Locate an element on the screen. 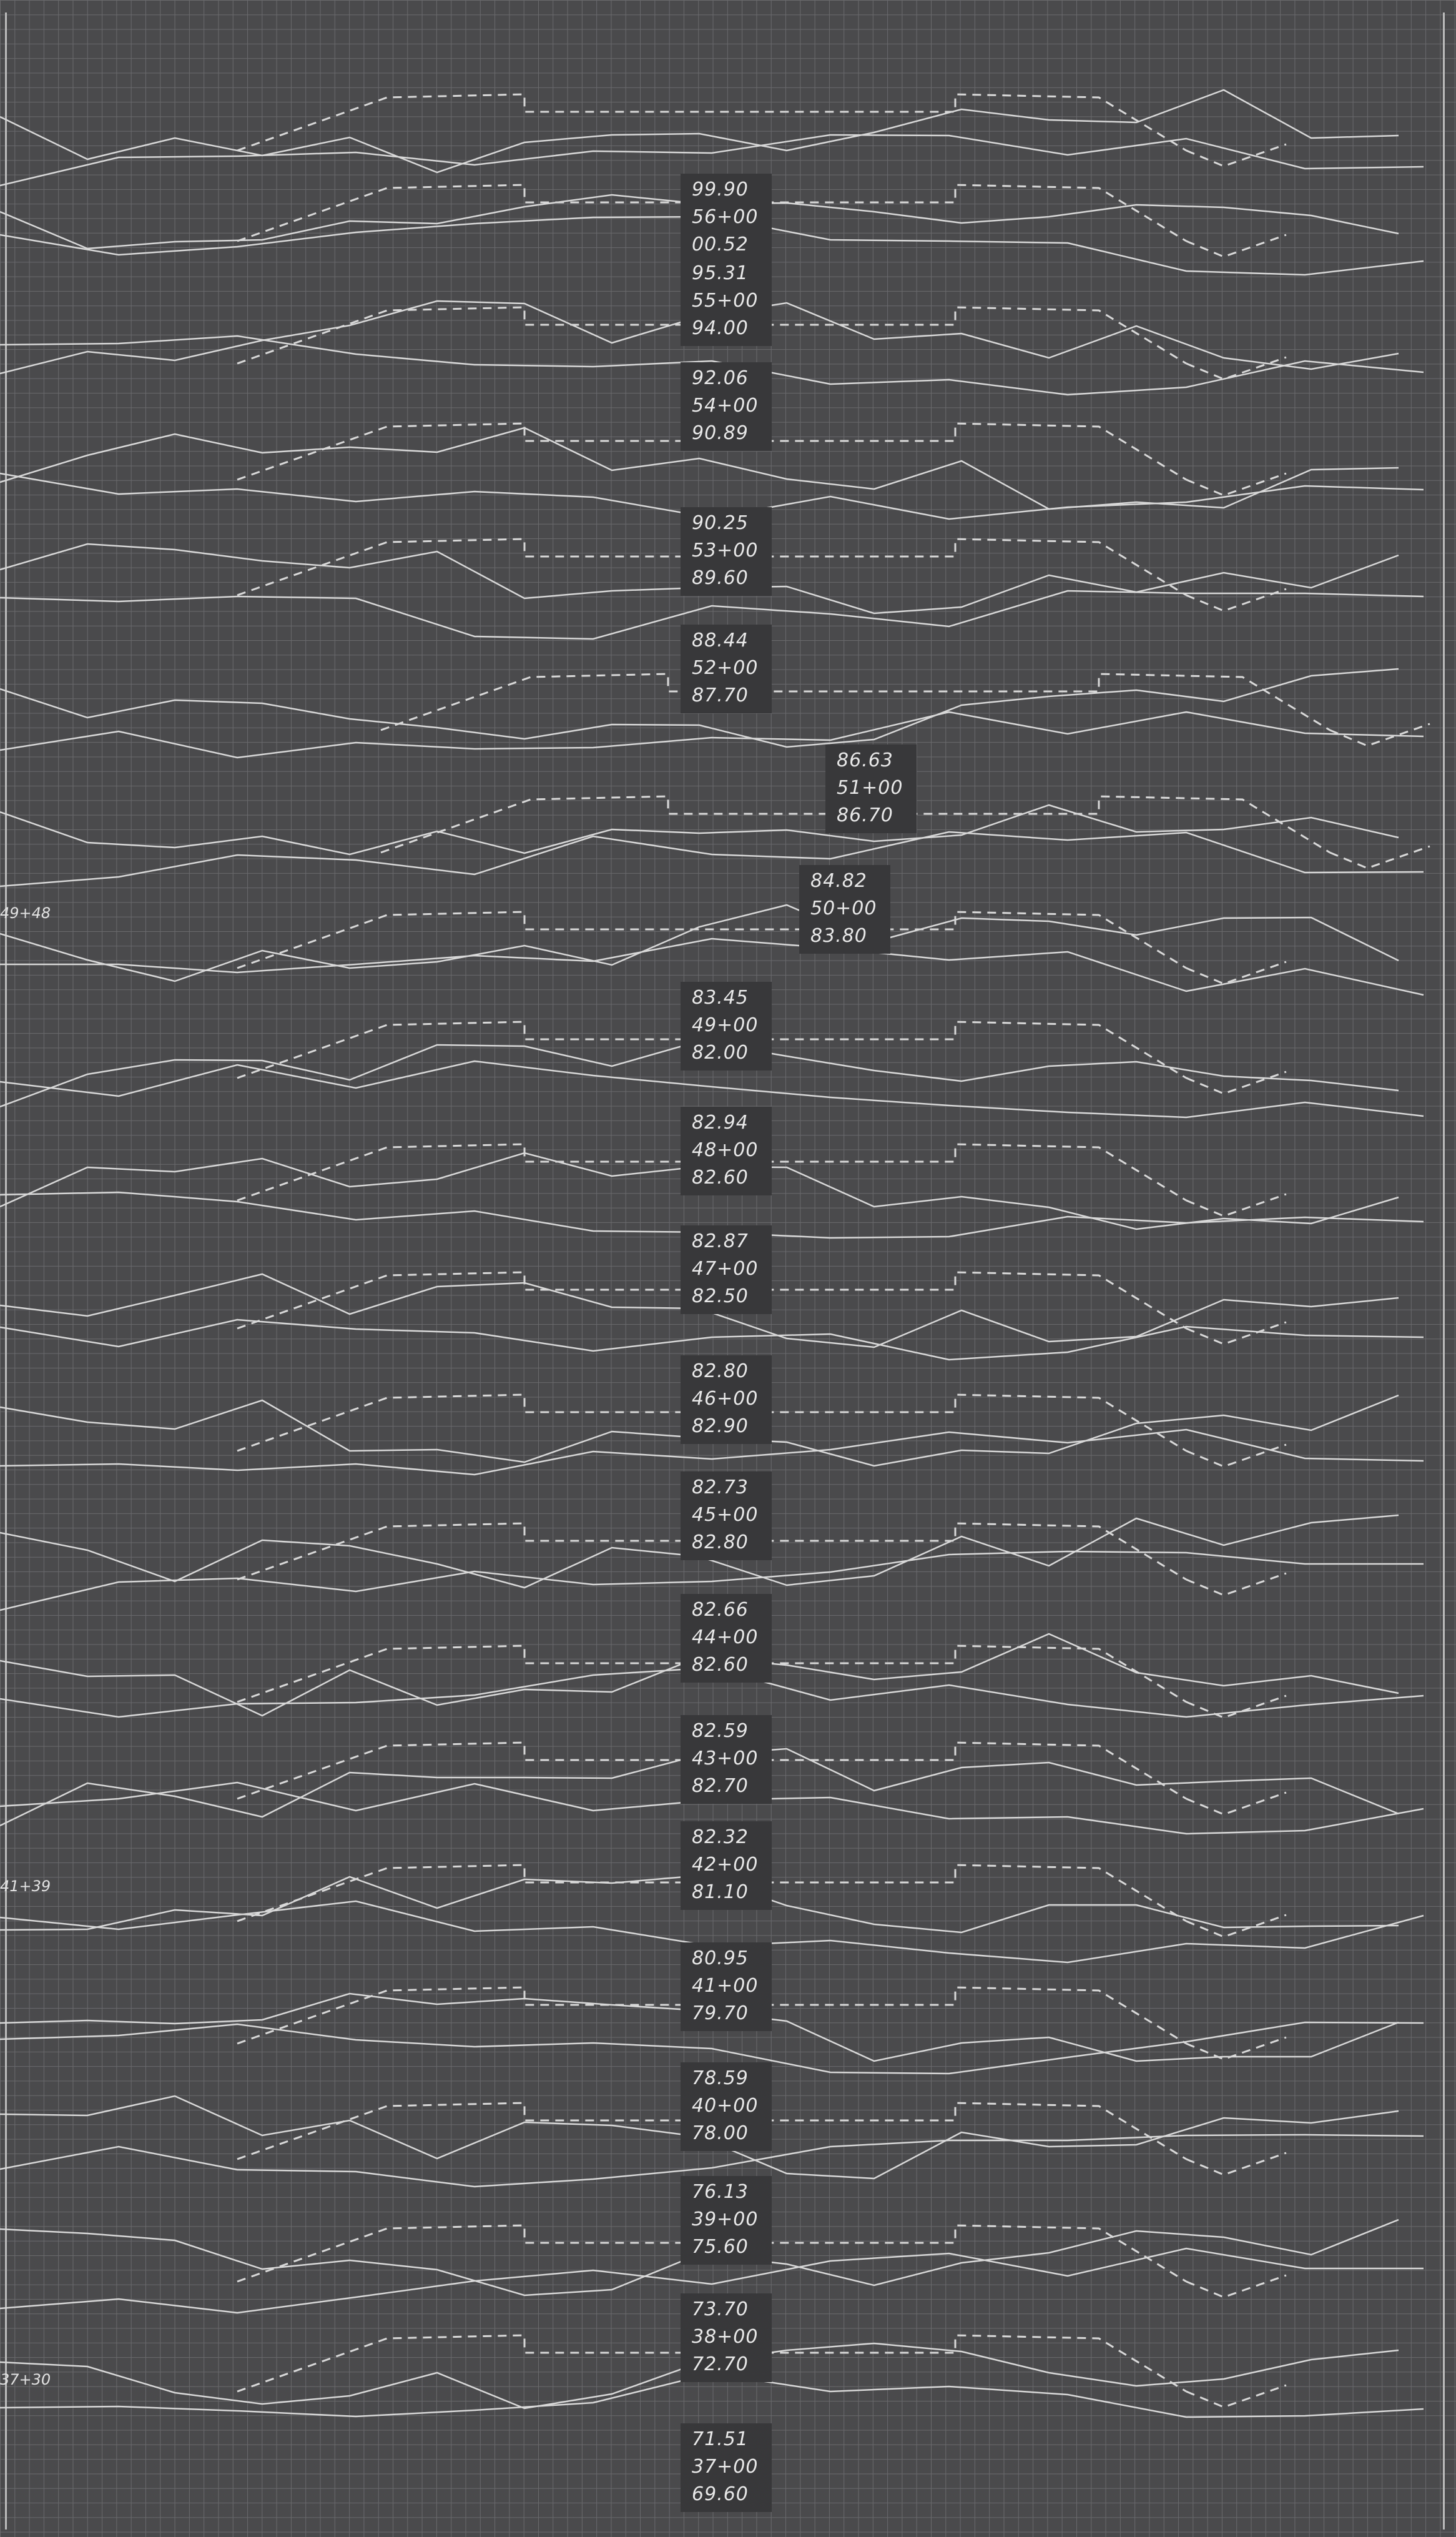 The width and height of the screenshot is (1456, 2537). station-number: 47+00 is located at coordinates (725, 1269).